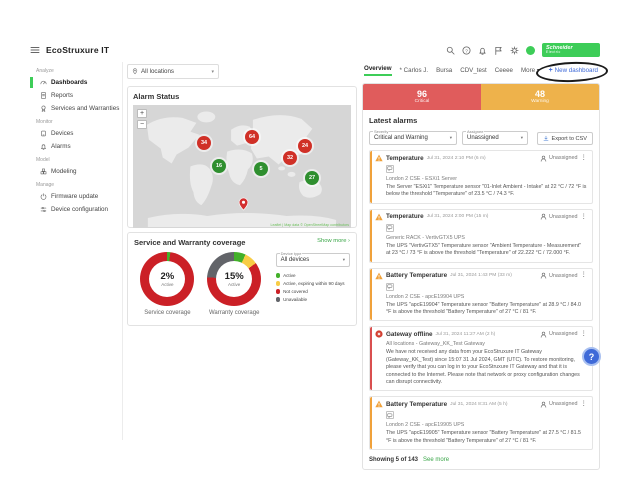 The height and width of the screenshot is (480, 640). What do you see at coordinates (571, 50) in the screenshot?
I see `schneider-logo: Schneider Electric` at bounding box center [571, 50].